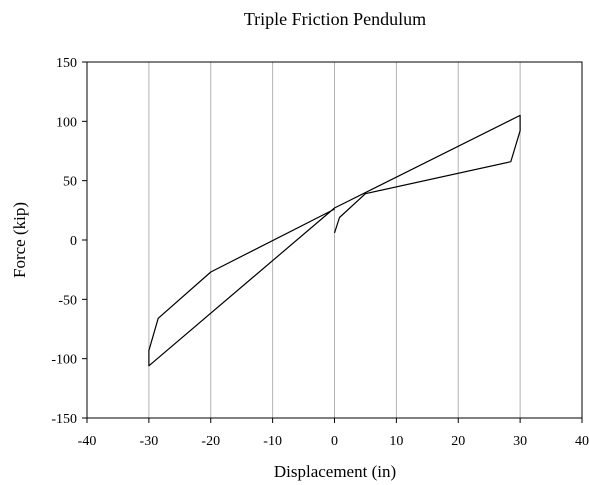 This screenshot has width=589, height=485. I want to click on y-axis-label: Force (kip), so click(19, 240).